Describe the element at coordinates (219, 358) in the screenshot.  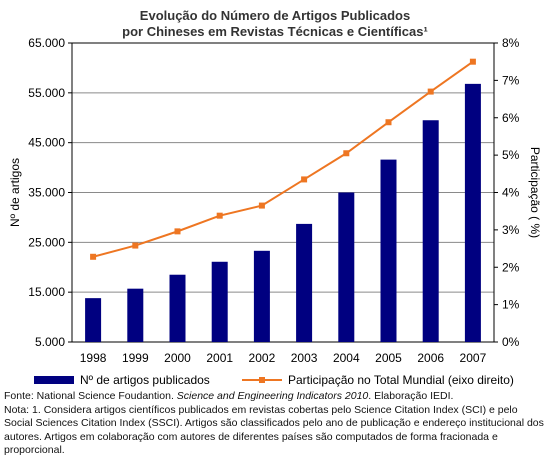
I see `x-tick-label: 2001` at that location.